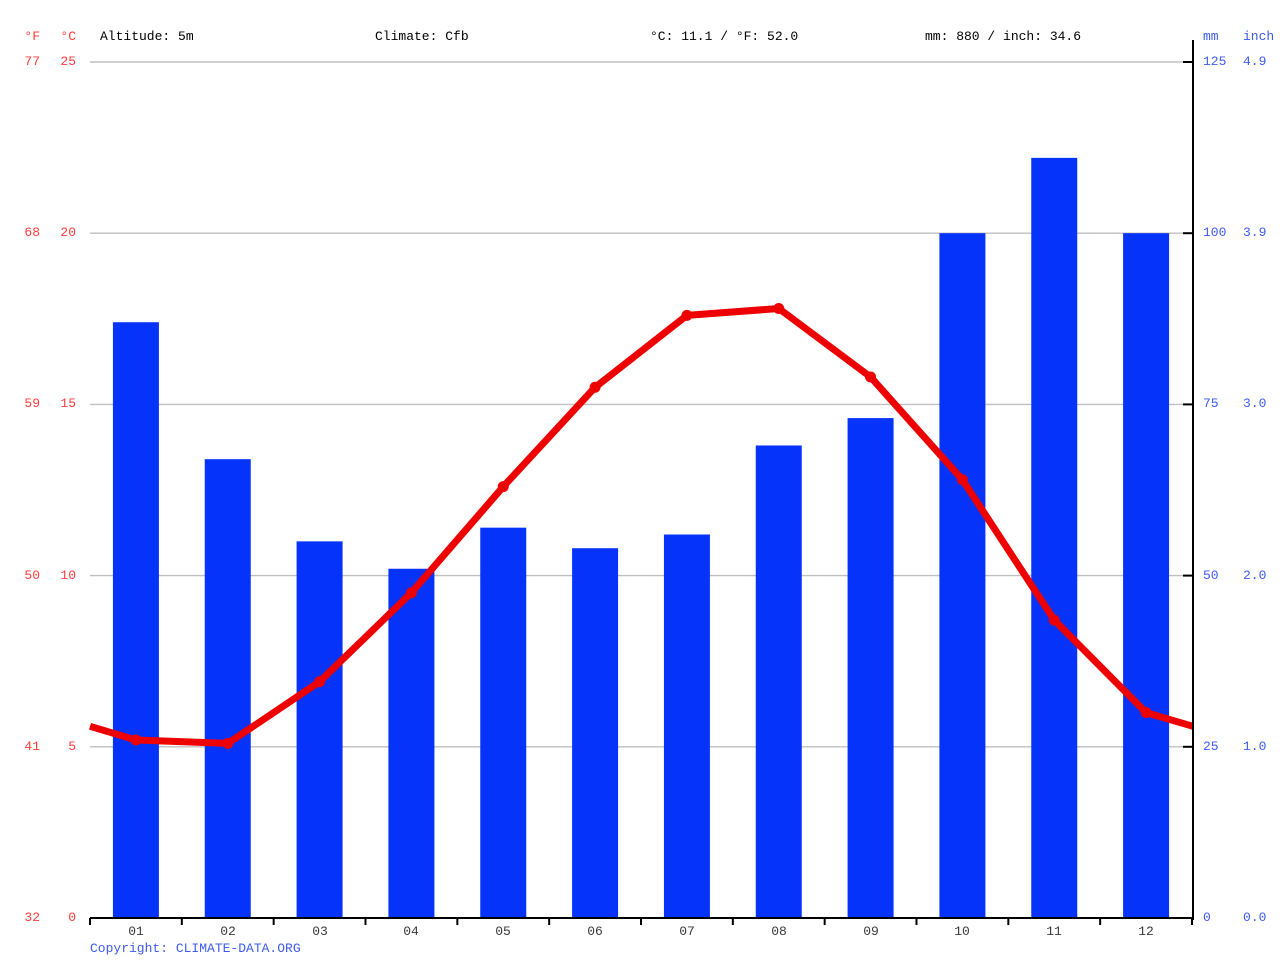 The height and width of the screenshot is (960, 1280). What do you see at coordinates (1255, 575) in the screenshot?
I see `right-tick-inch-2.0: 2.0` at bounding box center [1255, 575].